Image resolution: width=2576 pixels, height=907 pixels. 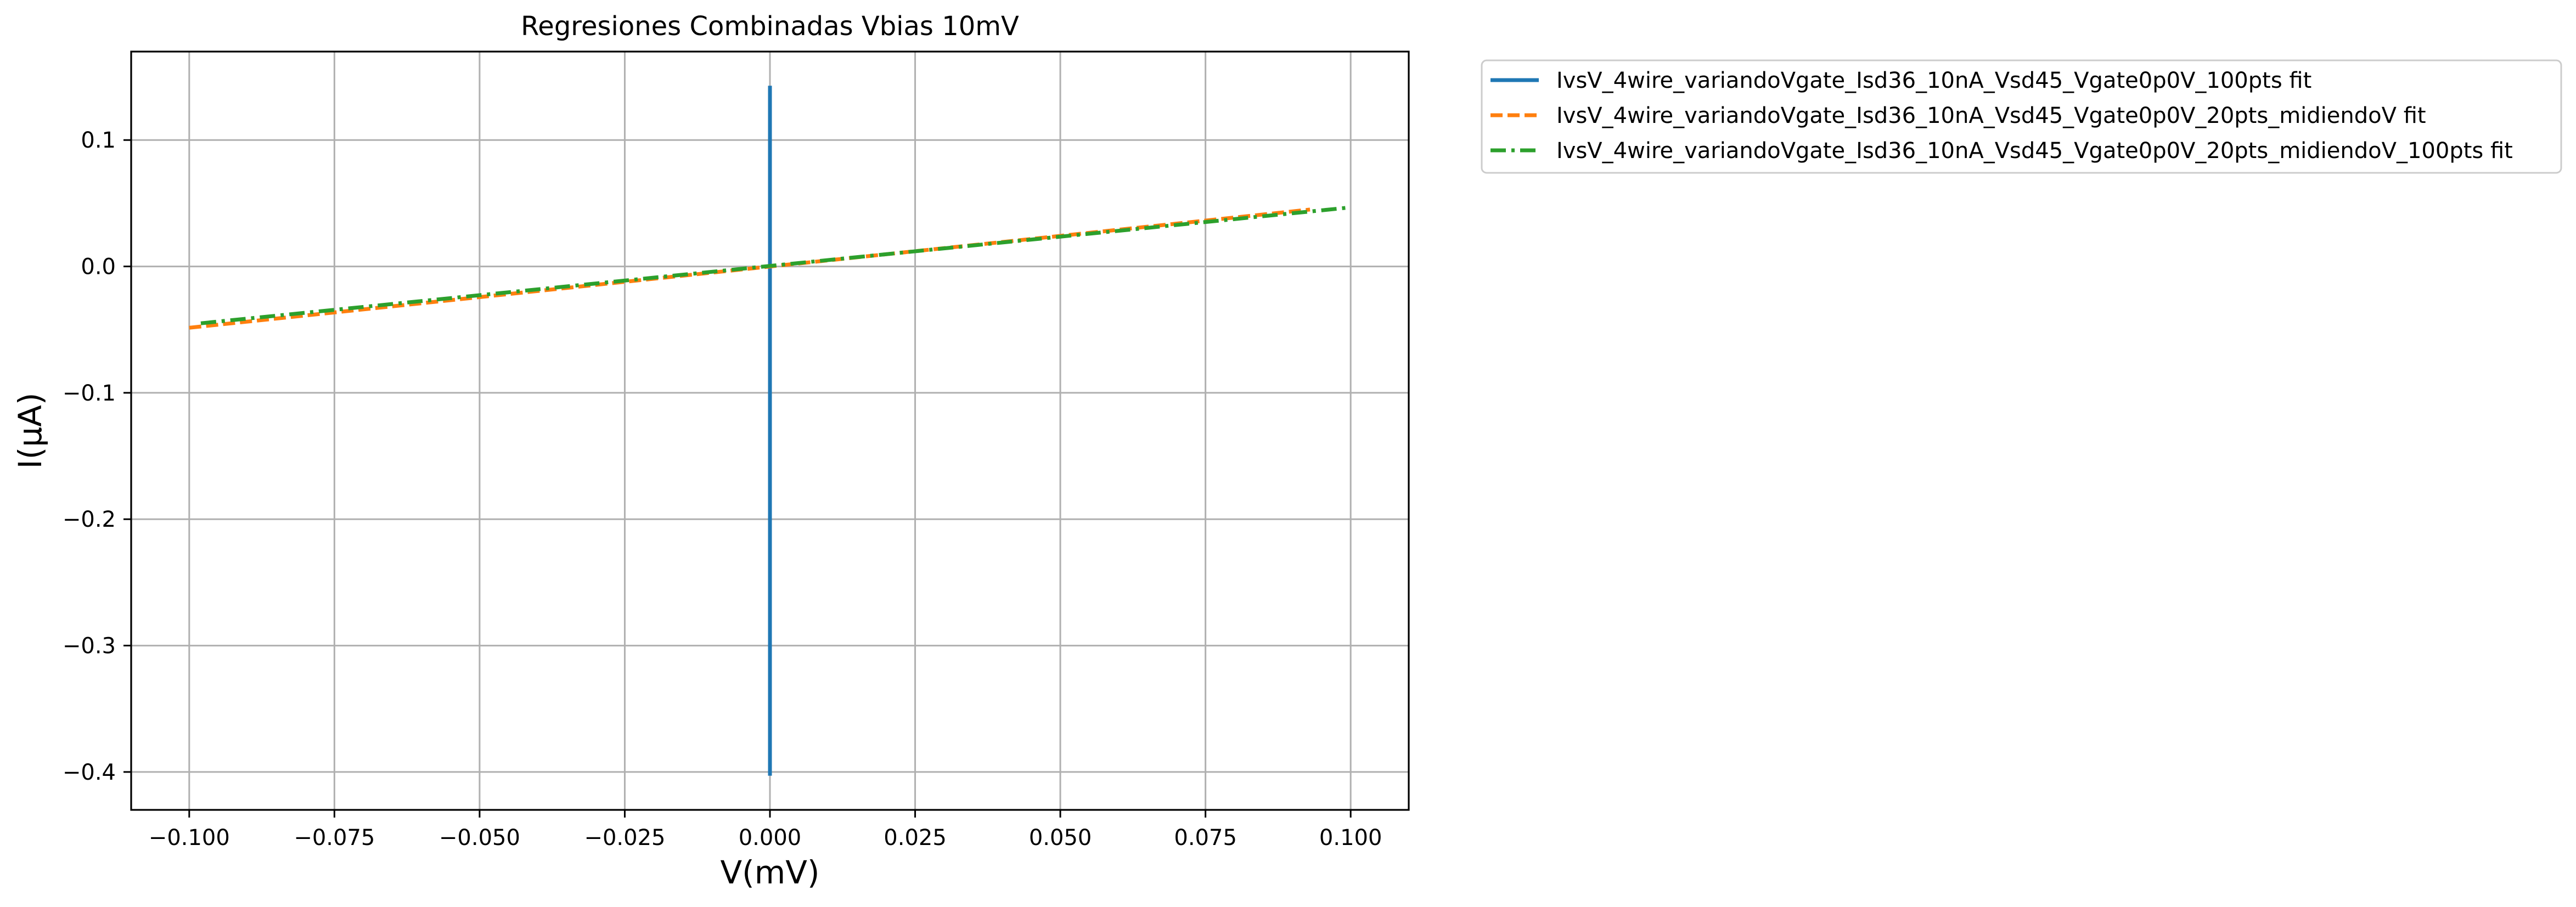 What do you see at coordinates (334, 838) in the screenshot?
I see `x-tick-label: −0.075` at bounding box center [334, 838].